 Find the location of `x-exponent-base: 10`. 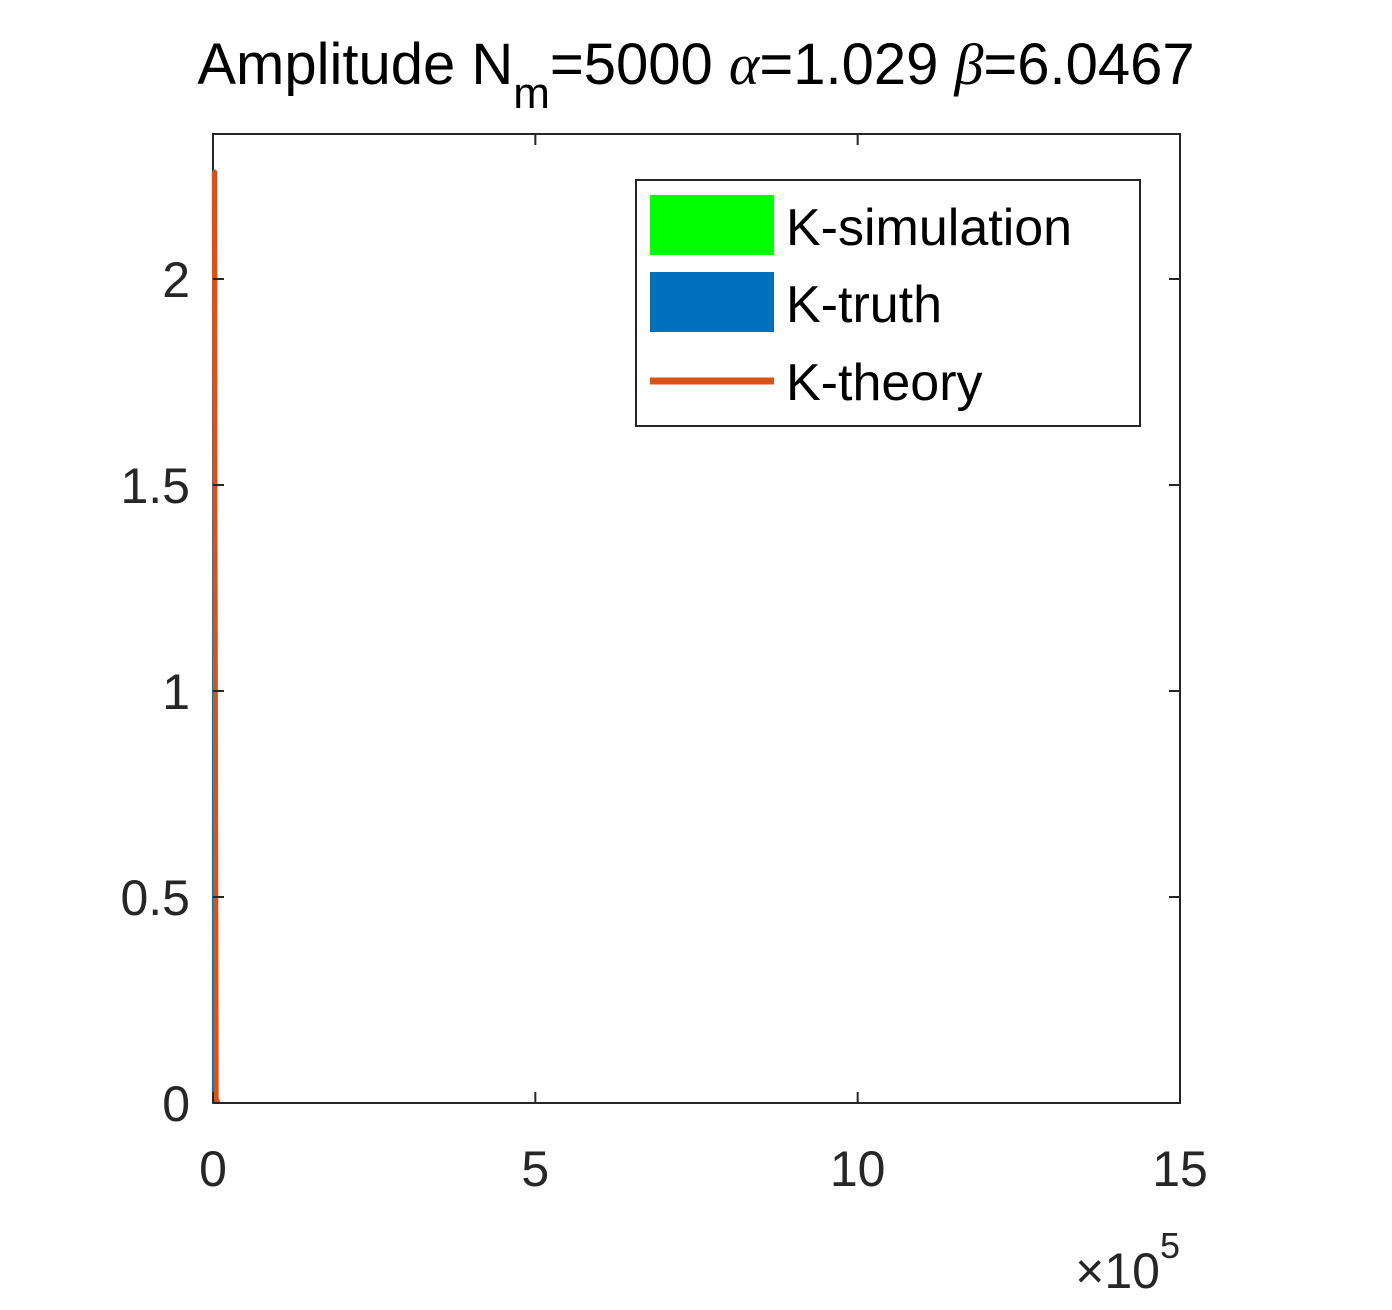

x-exponent-base: 10 is located at coordinates (1132, 1271).